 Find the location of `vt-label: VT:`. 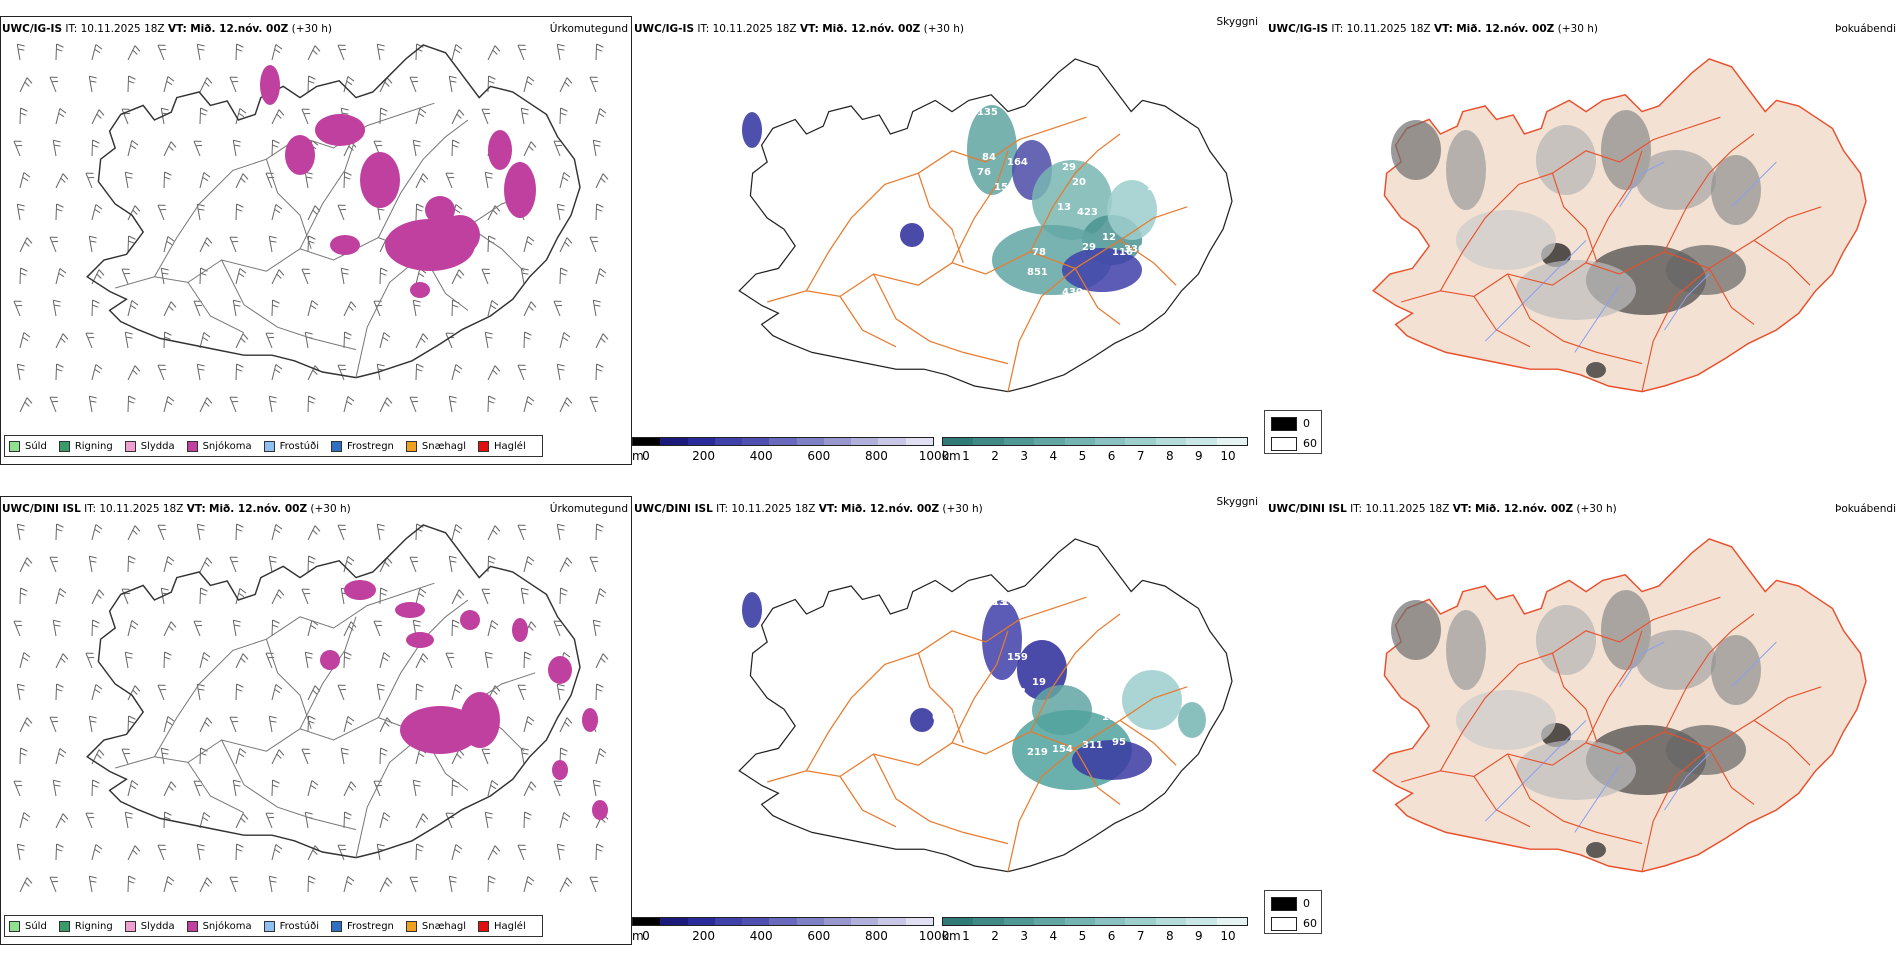

vt-label: VT: is located at coordinates (1443, 29).